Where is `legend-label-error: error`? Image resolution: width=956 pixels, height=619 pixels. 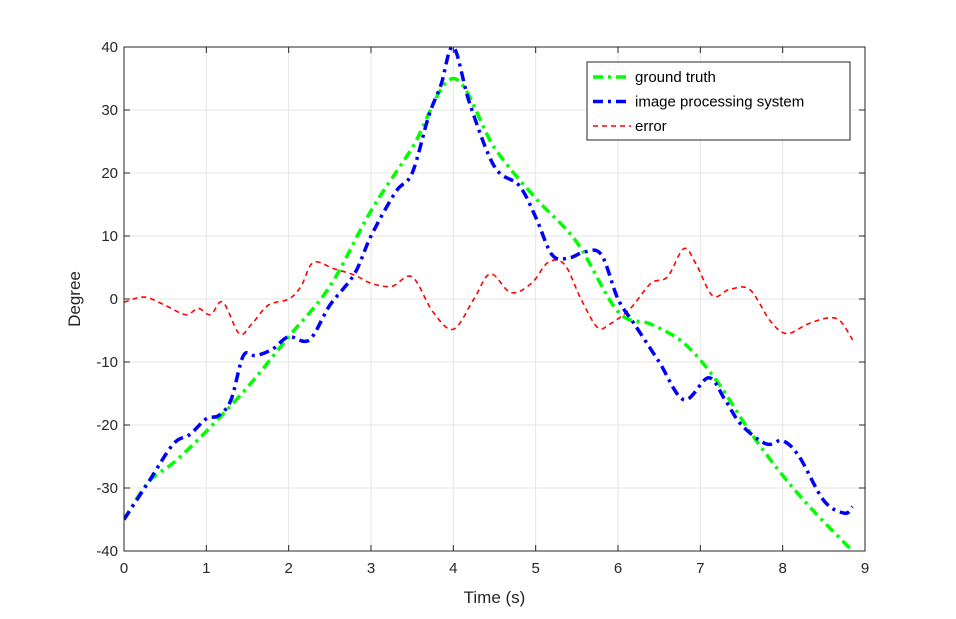
legend-label-error: error is located at coordinates (651, 126).